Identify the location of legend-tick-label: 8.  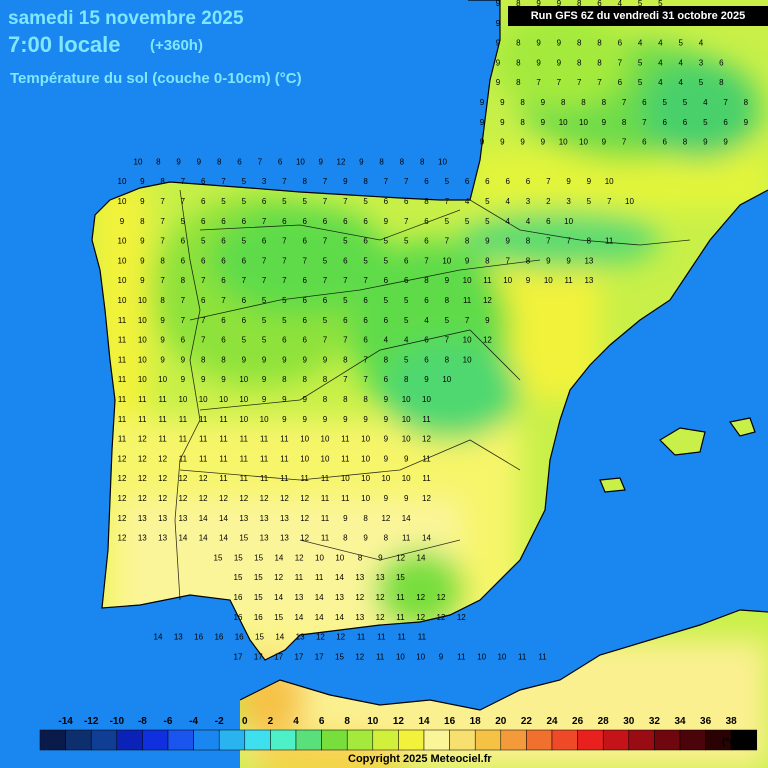
(347, 721).